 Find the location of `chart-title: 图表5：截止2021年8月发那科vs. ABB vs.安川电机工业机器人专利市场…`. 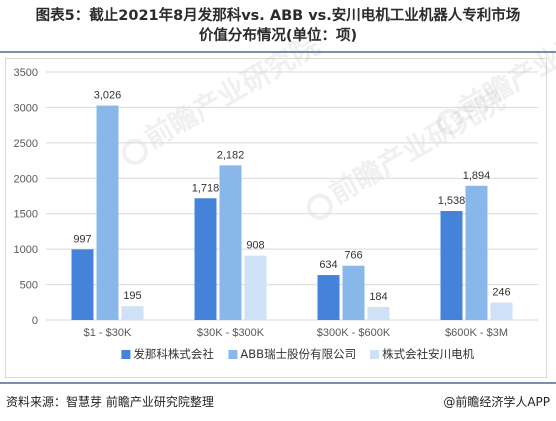

chart-title: 图表5：截止2021年8月发那科vs. ABB vs.安川电机工业机器人专利市场… is located at coordinates (278, 26).